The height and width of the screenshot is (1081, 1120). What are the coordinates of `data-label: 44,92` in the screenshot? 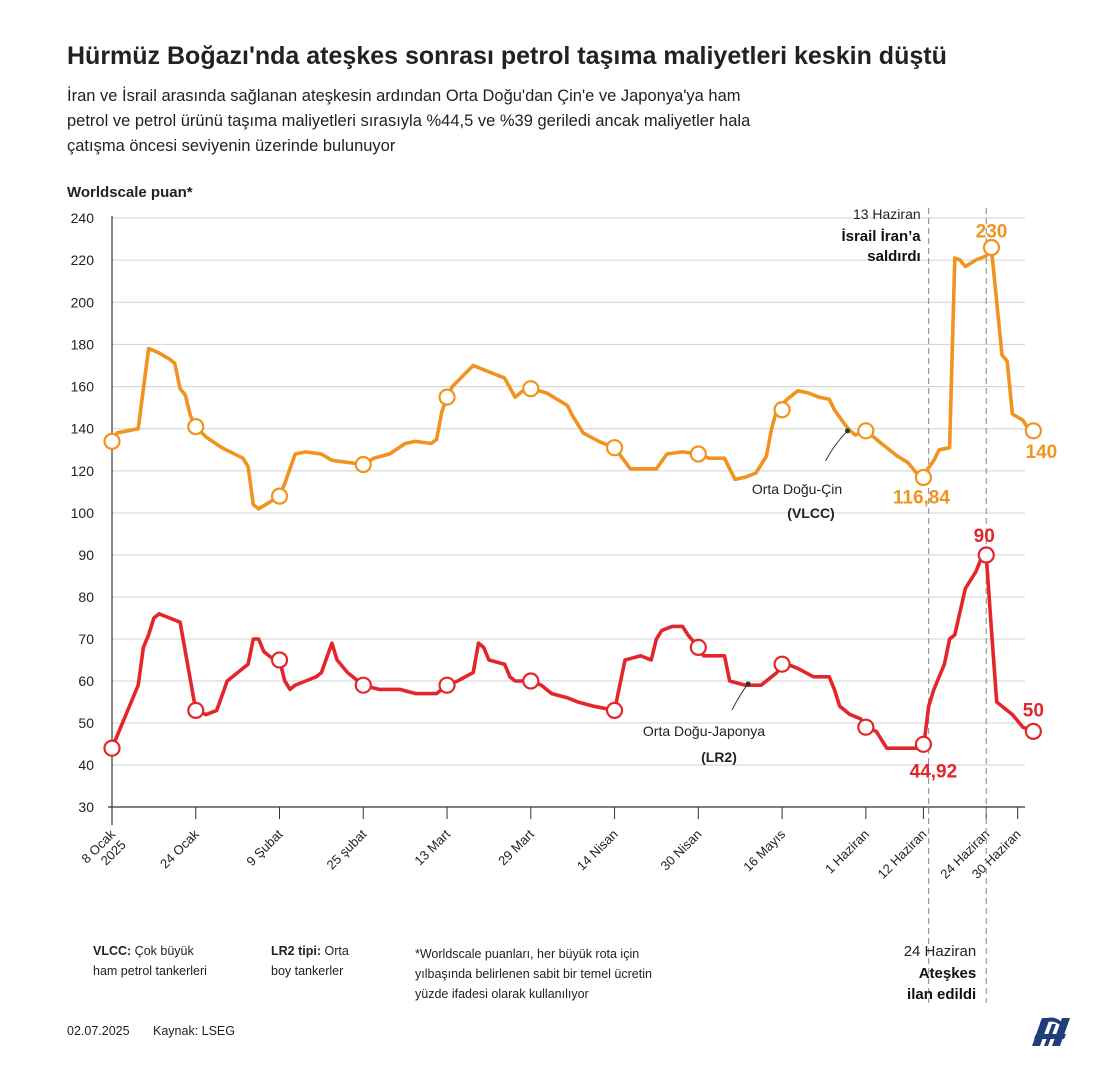 It's located at (934, 771).